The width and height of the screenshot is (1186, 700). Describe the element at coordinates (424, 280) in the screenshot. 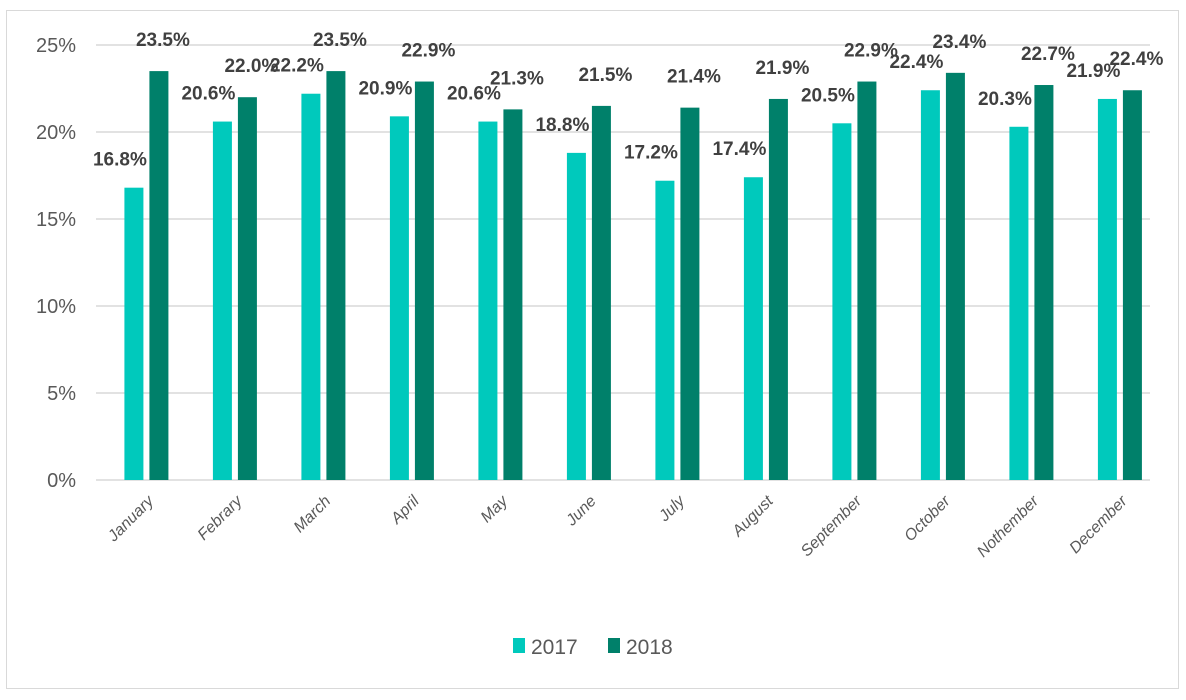

I see `bar-2018-april` at that location.